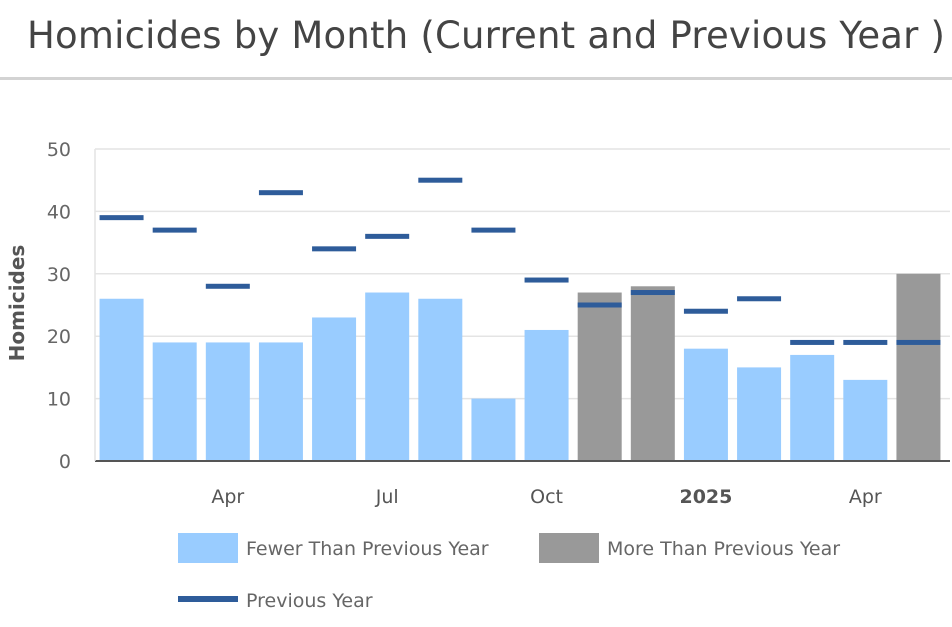 The image size is (952, 627). I want to click on y-tick-label: 0, so click(65, 462).